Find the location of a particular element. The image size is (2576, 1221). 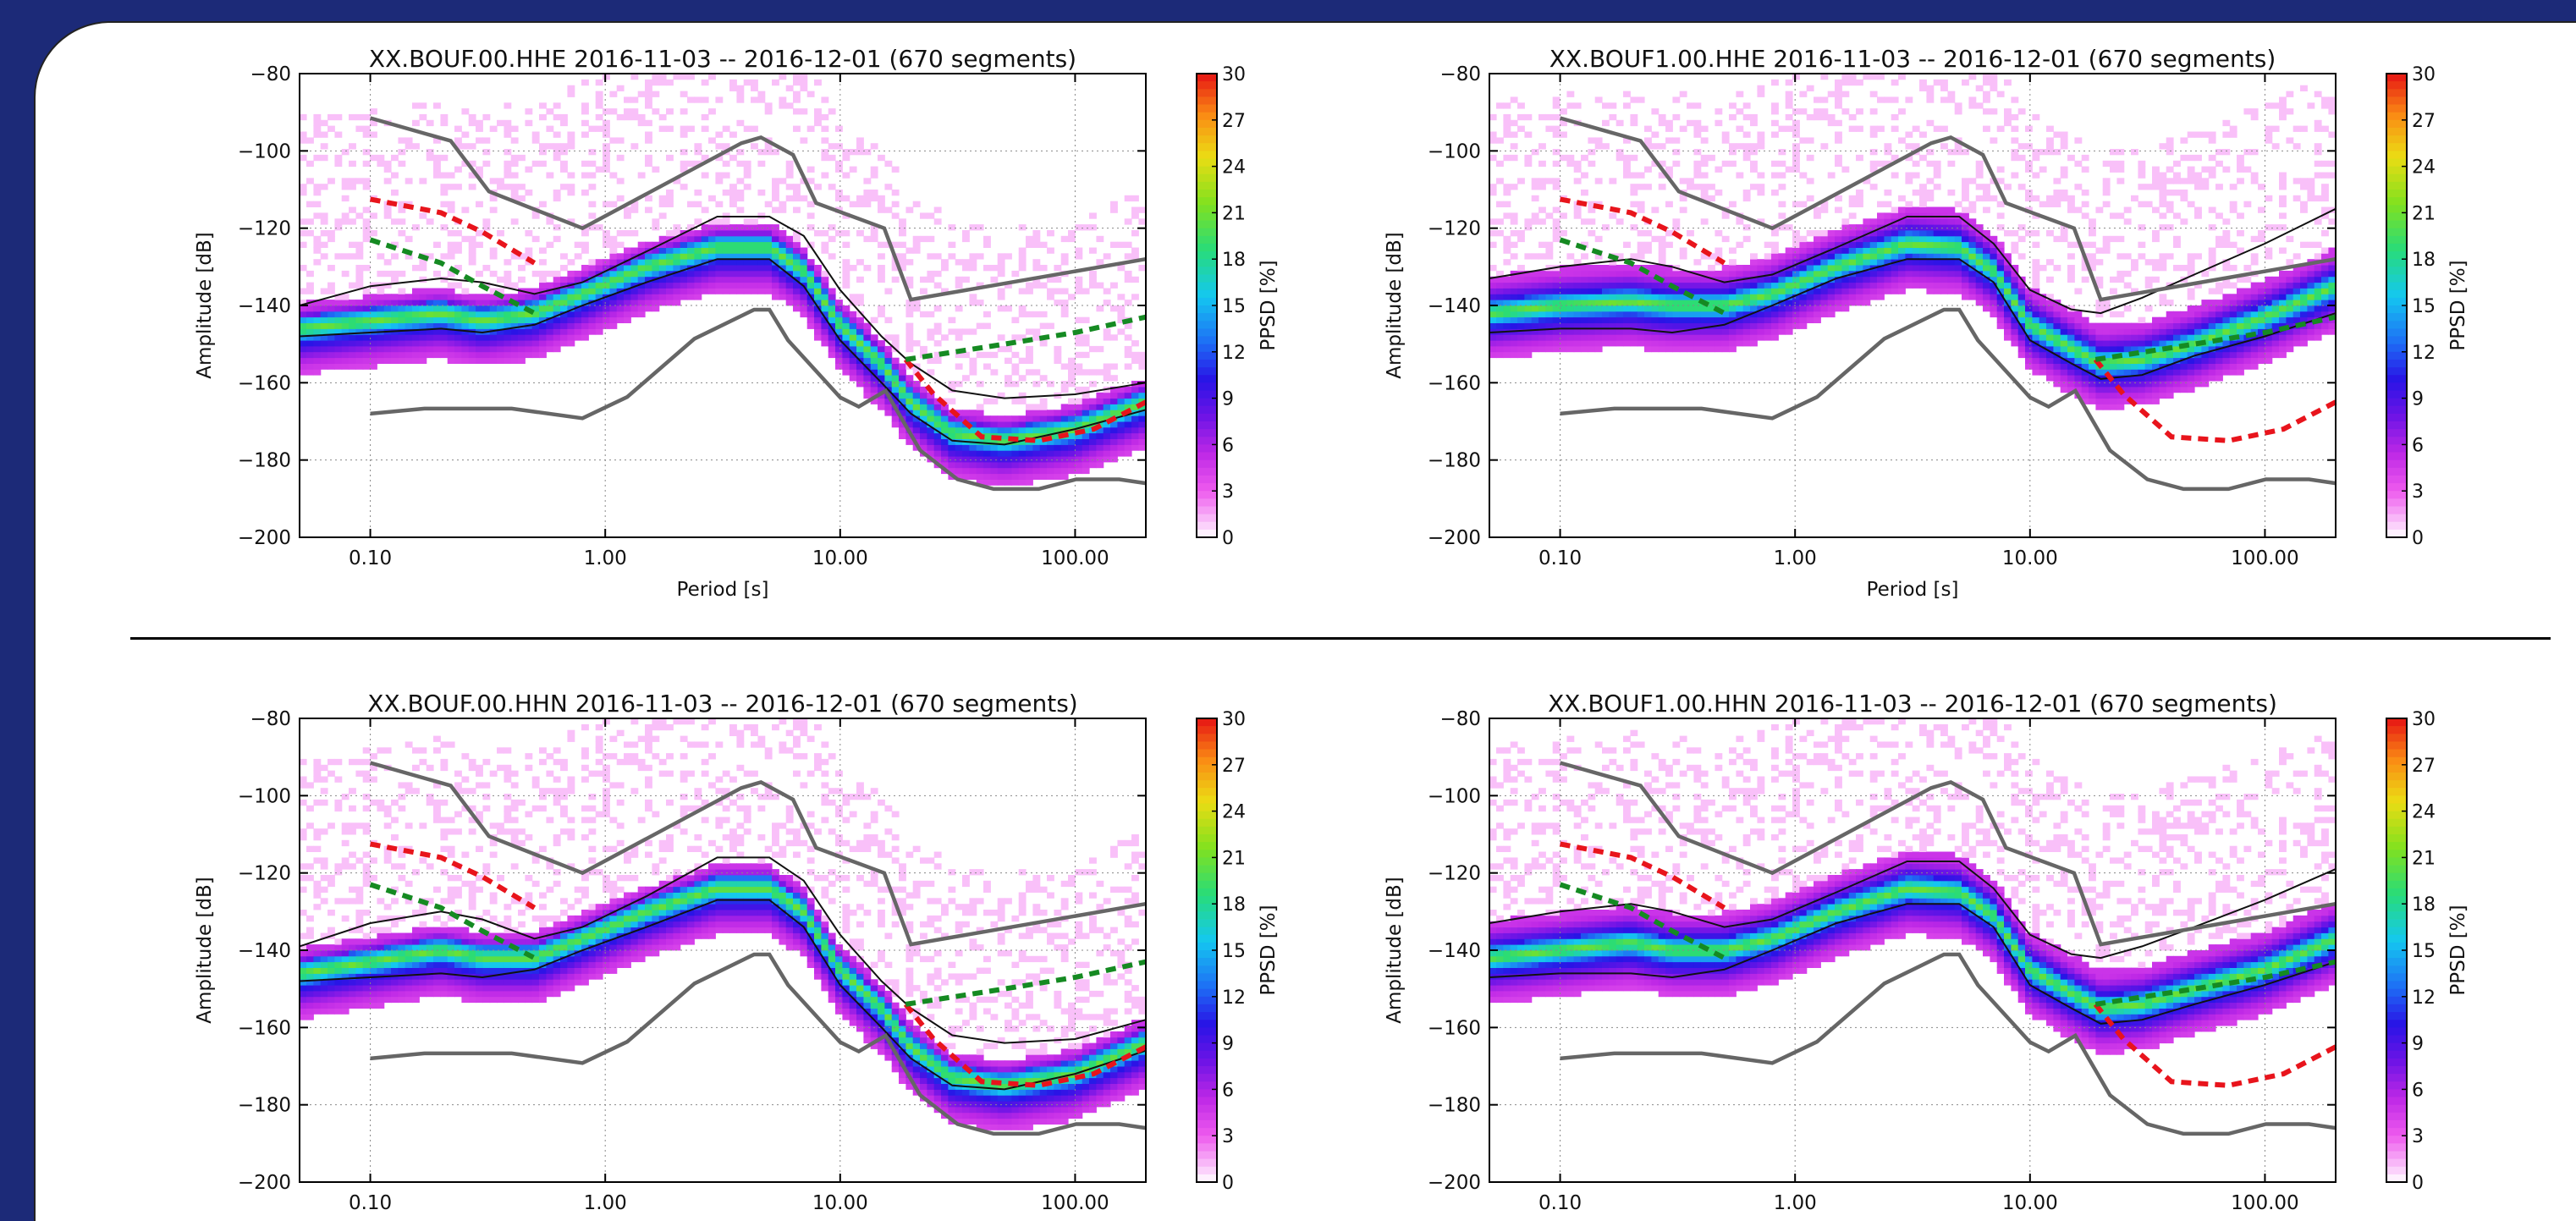

y-tick-label: −80 is located at coordinates (270, 719).